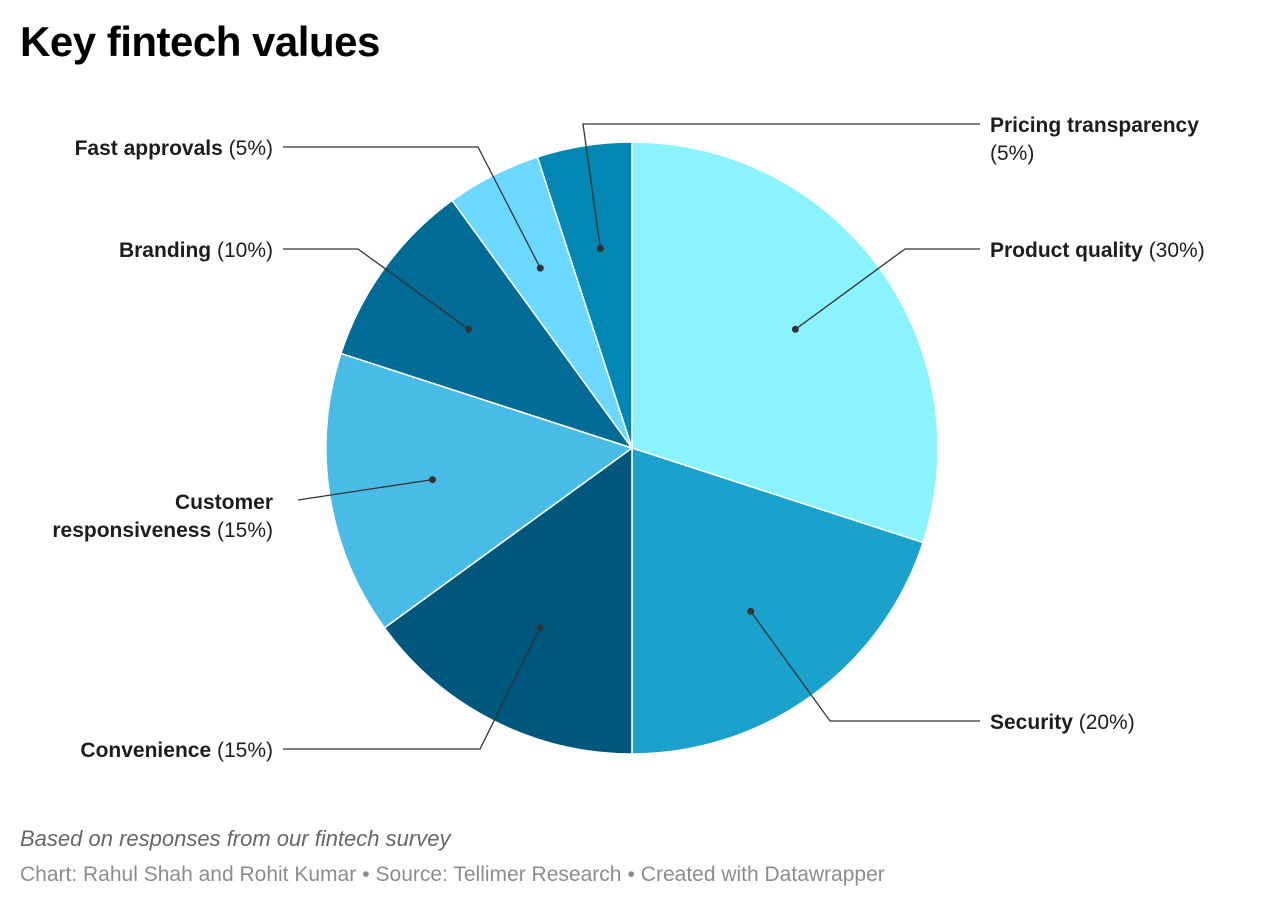  What do you see at coordinates (751, 611) in the screenshot?
I see `leader-dot-security` at bounding box center [751, 611].